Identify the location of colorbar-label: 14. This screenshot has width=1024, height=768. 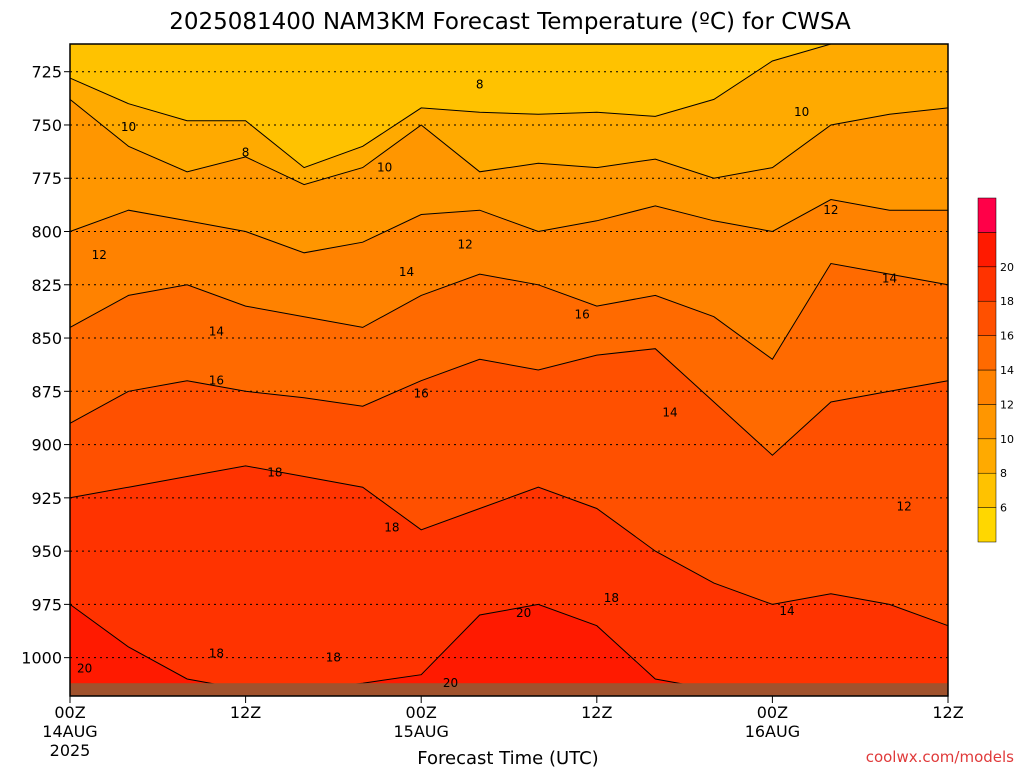
(1007, 370).